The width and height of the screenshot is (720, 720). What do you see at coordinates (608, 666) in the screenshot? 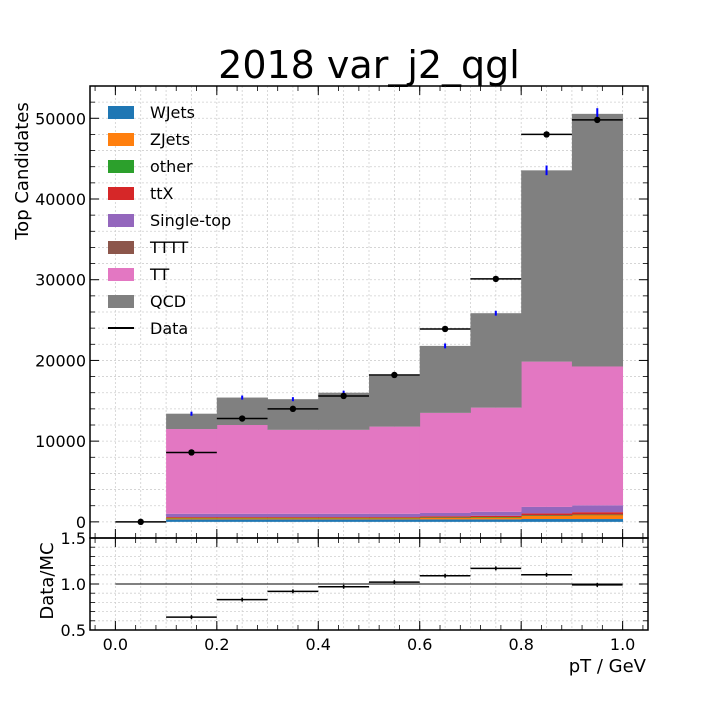
I see `x-axis-label: pT / GeV` at bounding box center [608, 666].